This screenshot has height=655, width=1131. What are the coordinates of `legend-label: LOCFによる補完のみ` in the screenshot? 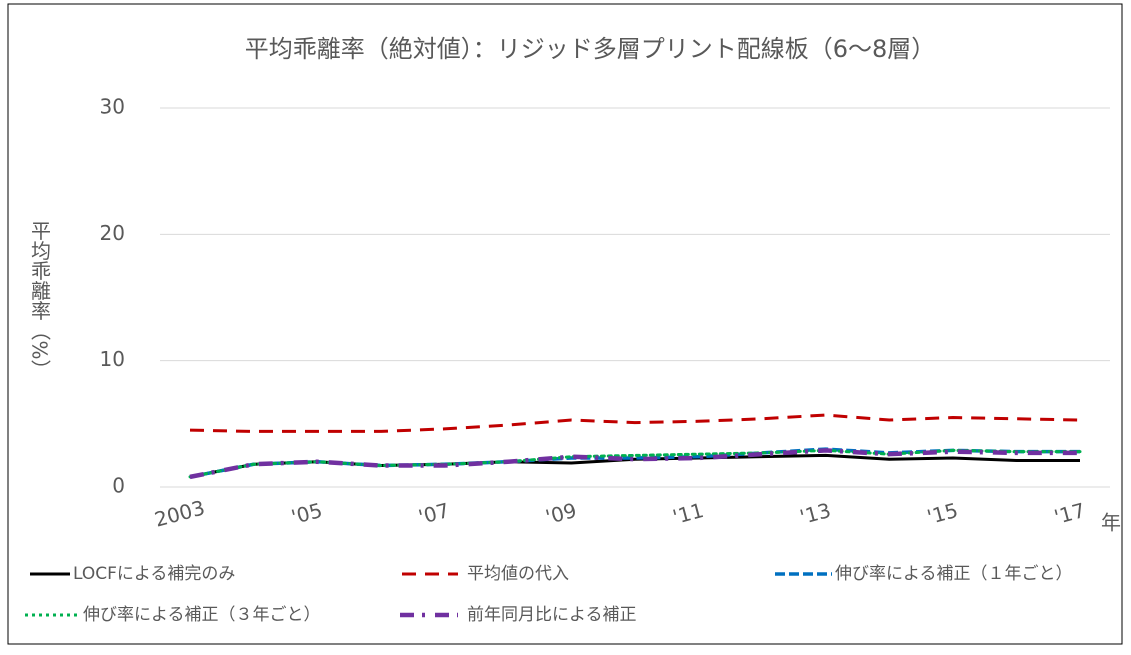 It's located at (154, 574).